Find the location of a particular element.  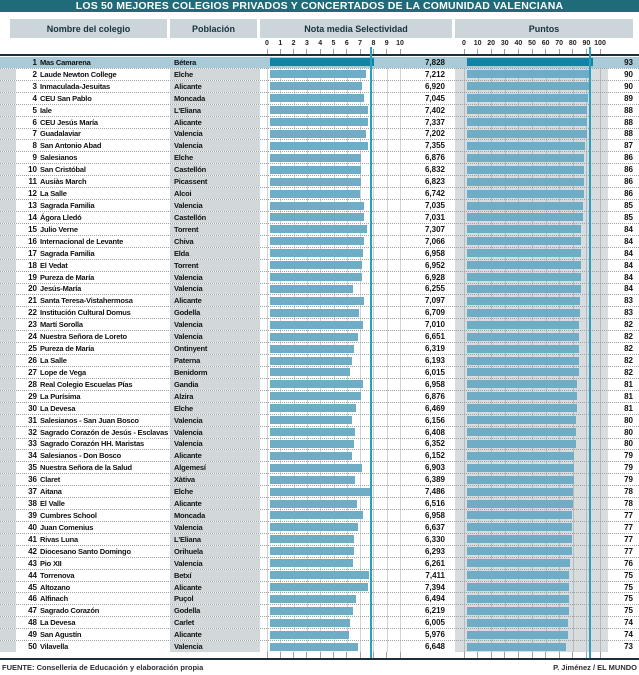

nota-value-cell: 6,005 is located at coordinates (434, 623).